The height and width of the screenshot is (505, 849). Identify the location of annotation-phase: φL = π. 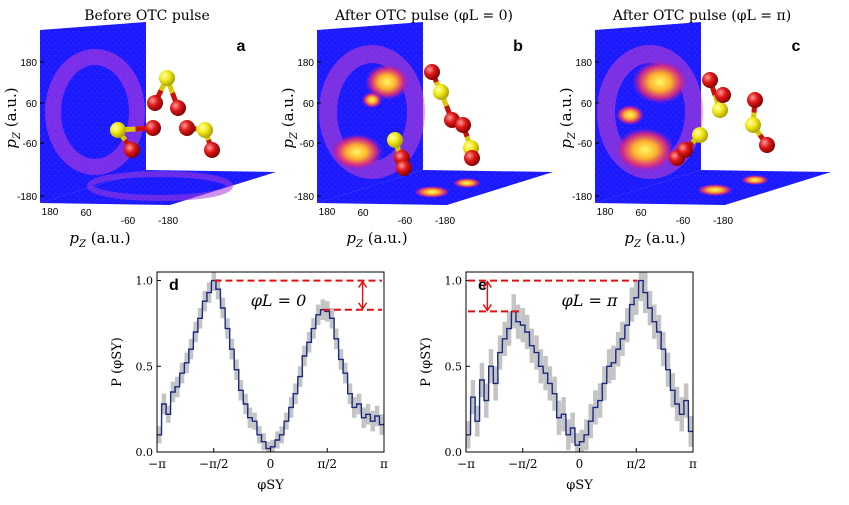
(590, 300).